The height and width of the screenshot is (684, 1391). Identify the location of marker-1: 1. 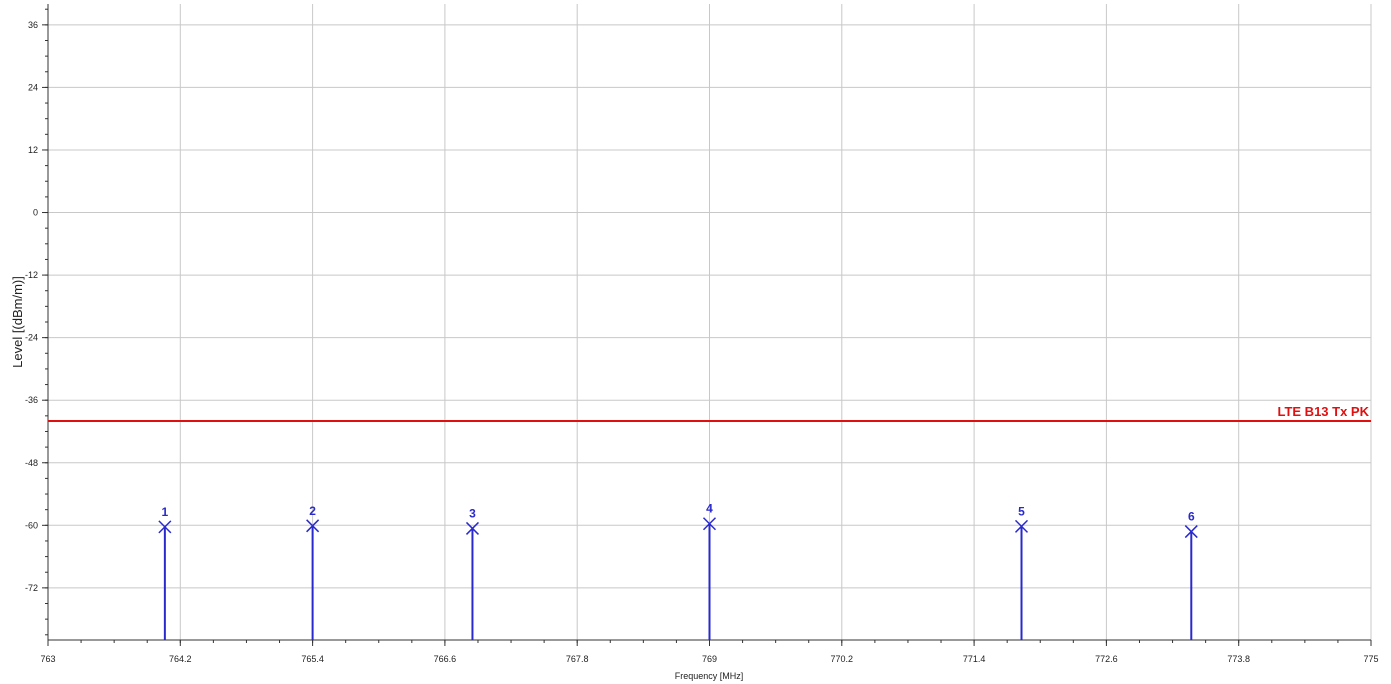
(165, 572).